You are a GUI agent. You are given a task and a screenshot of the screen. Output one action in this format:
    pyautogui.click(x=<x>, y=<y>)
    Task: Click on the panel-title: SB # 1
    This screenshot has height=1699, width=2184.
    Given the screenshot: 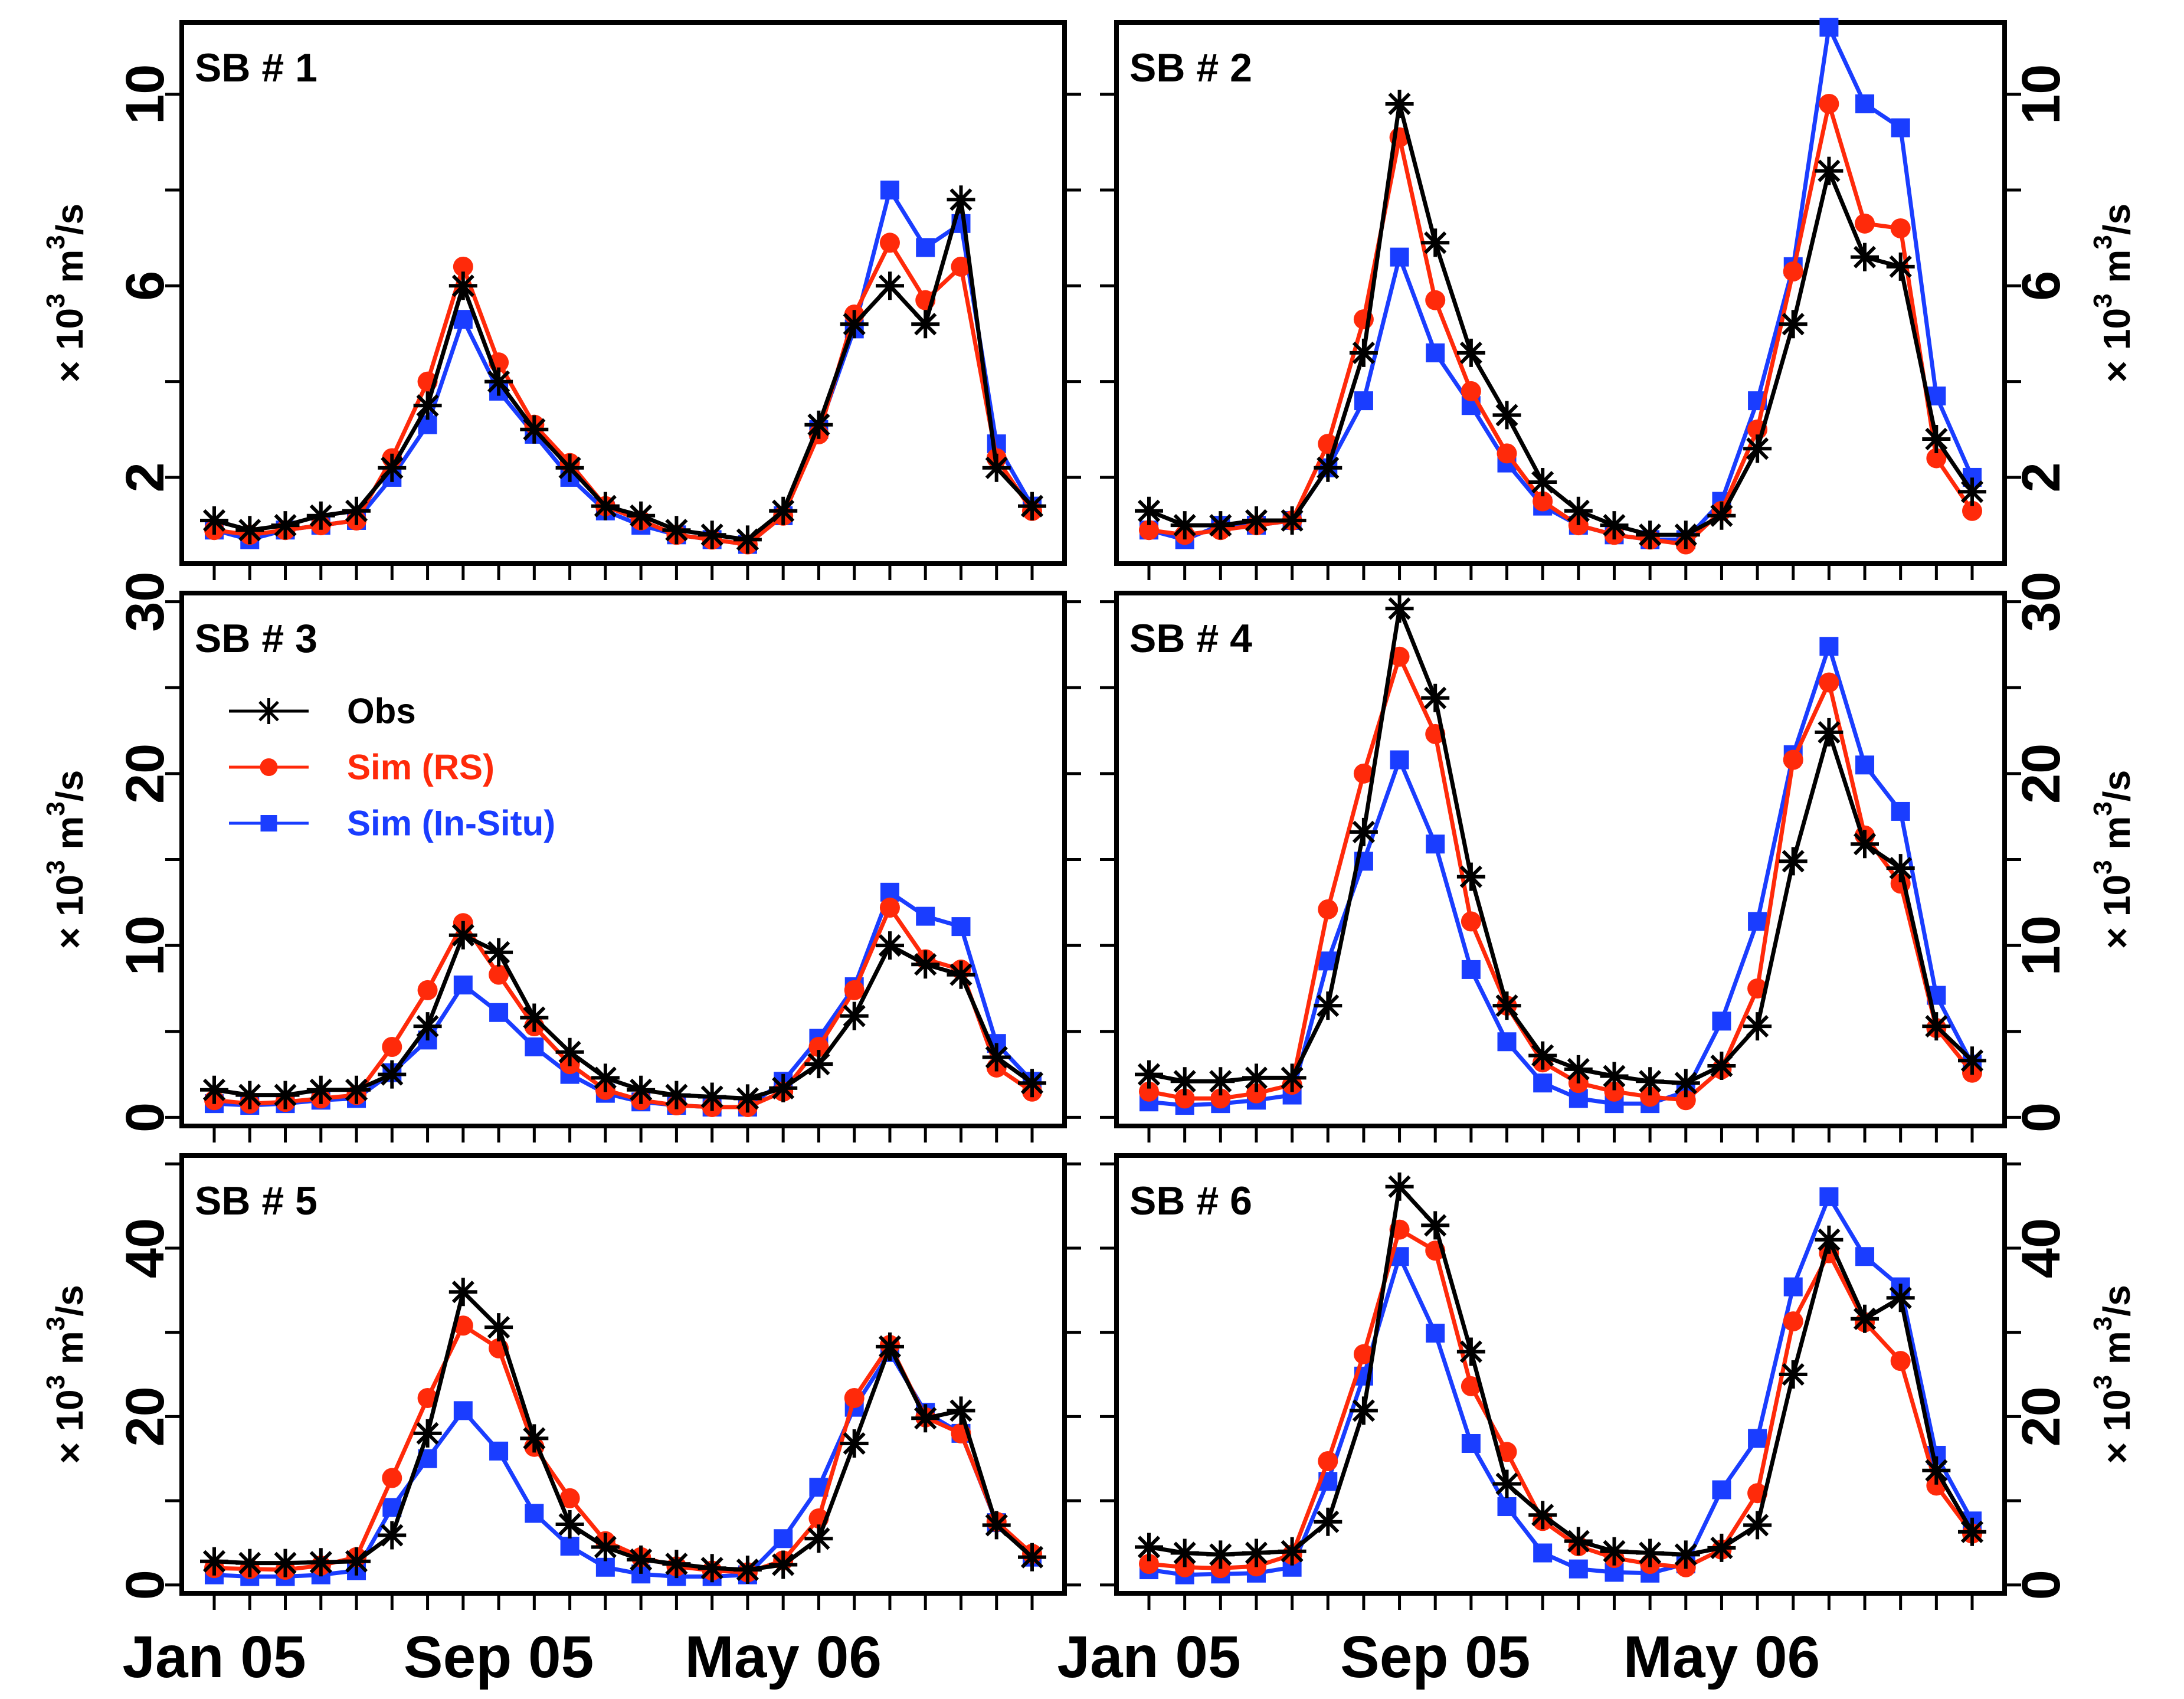 What is the action you would take?
    pyautogui.click(x=256, y=67)
    